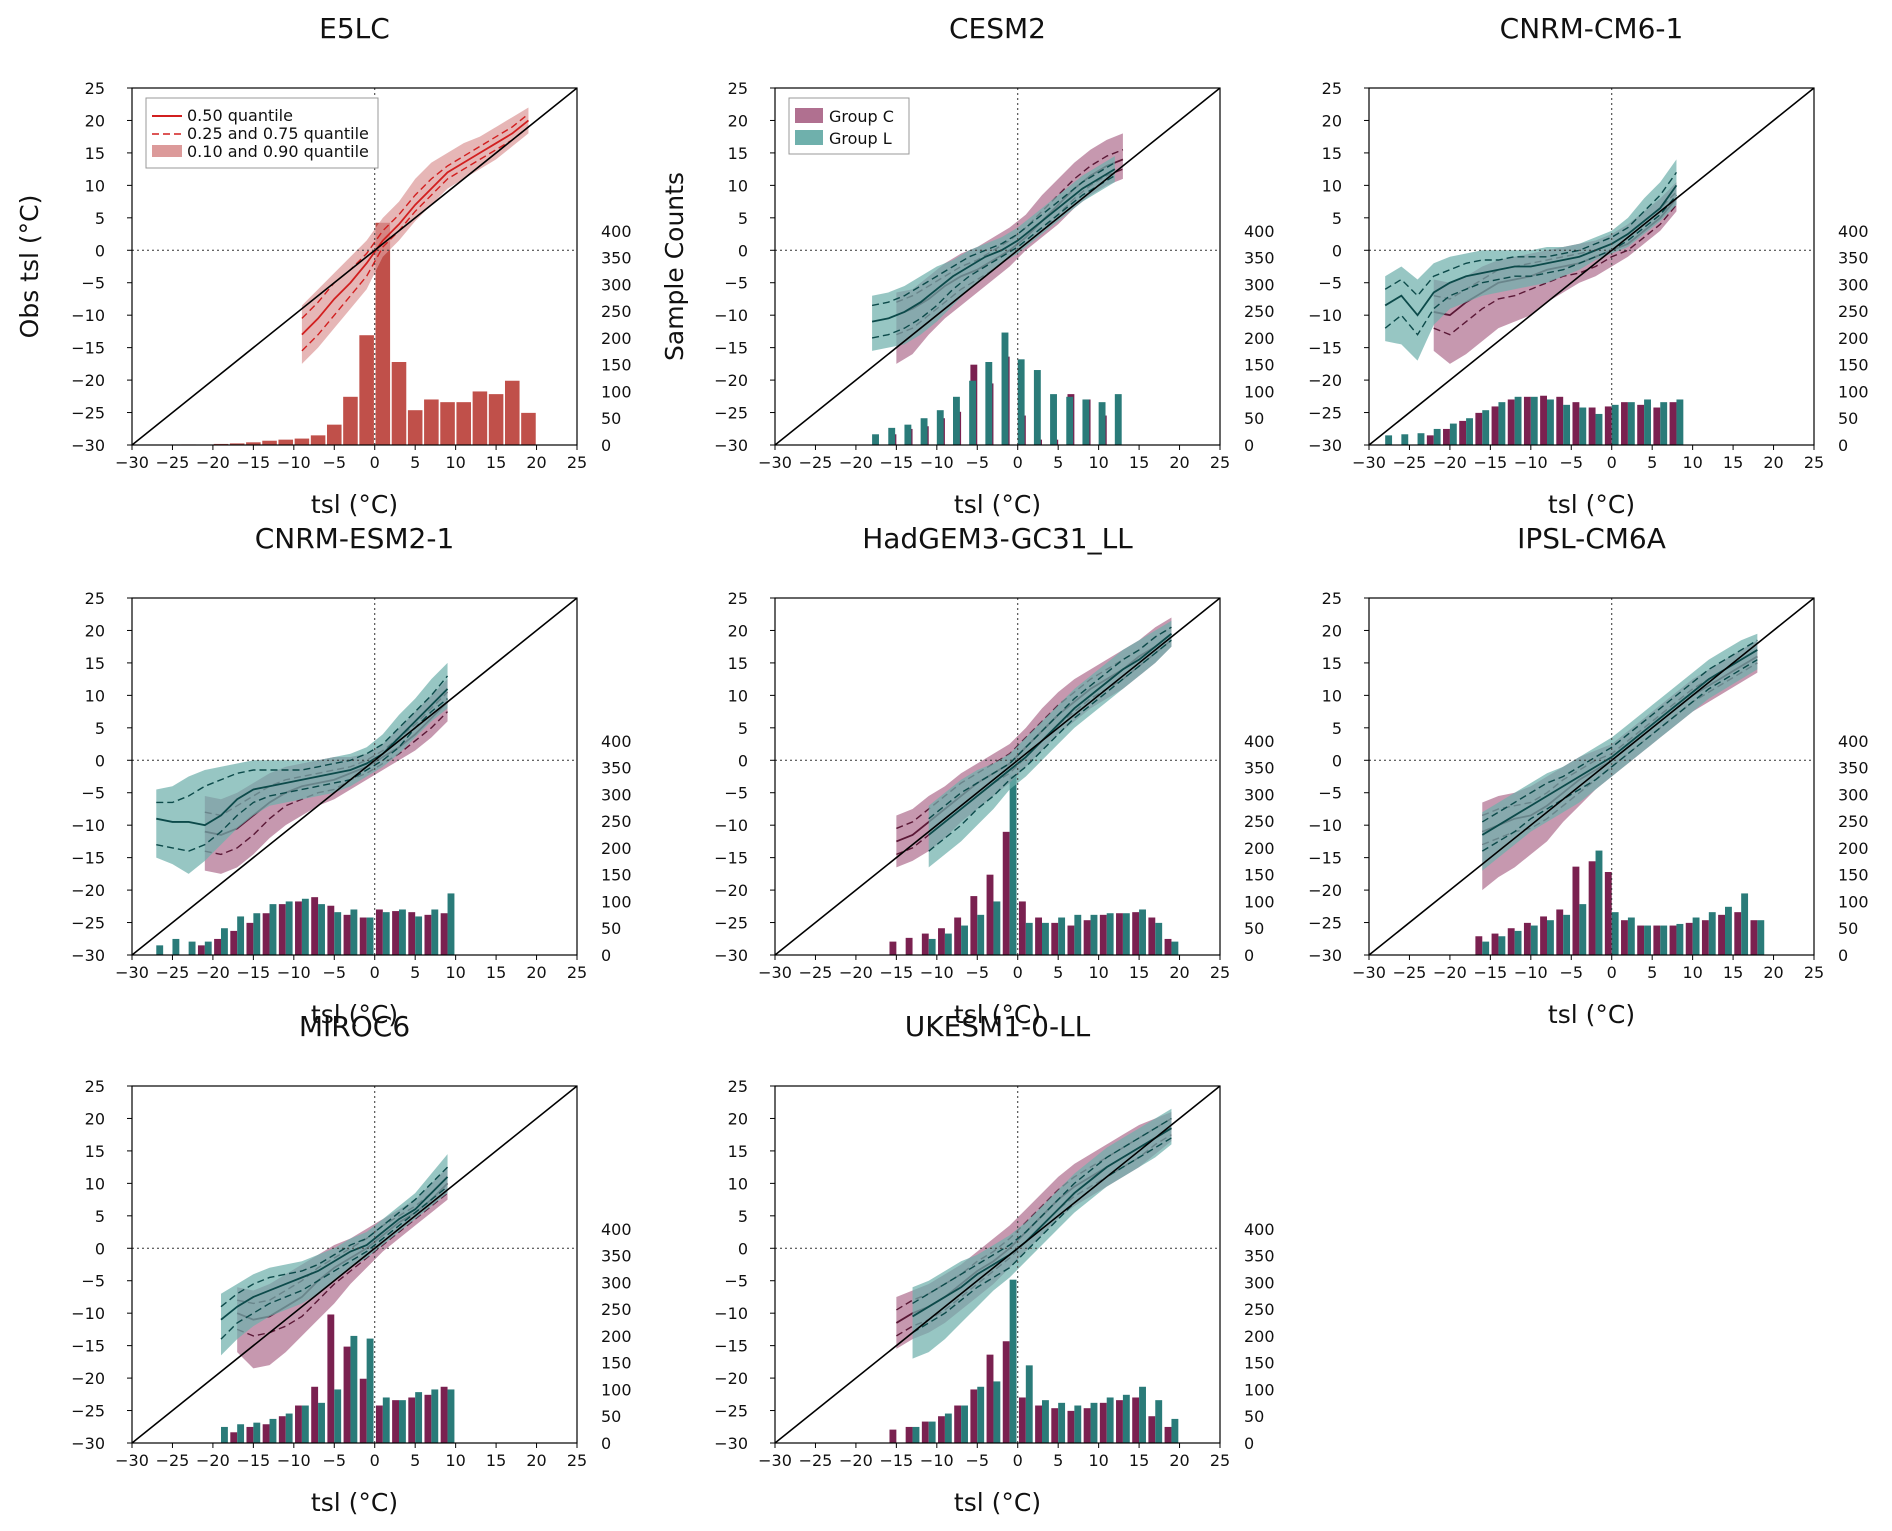  Describe the element at coordinates (1531, 234) in the screenshot. I see `quantile-75-line` at that location.